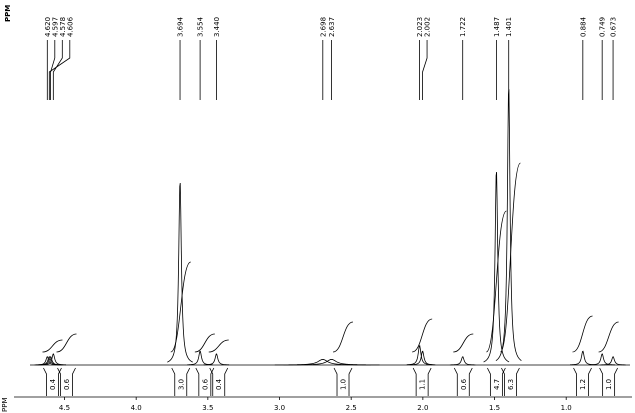 The width and height of the screenshot is (635, 413). I want to click on integral-label: 1.2, so click(583, 384).